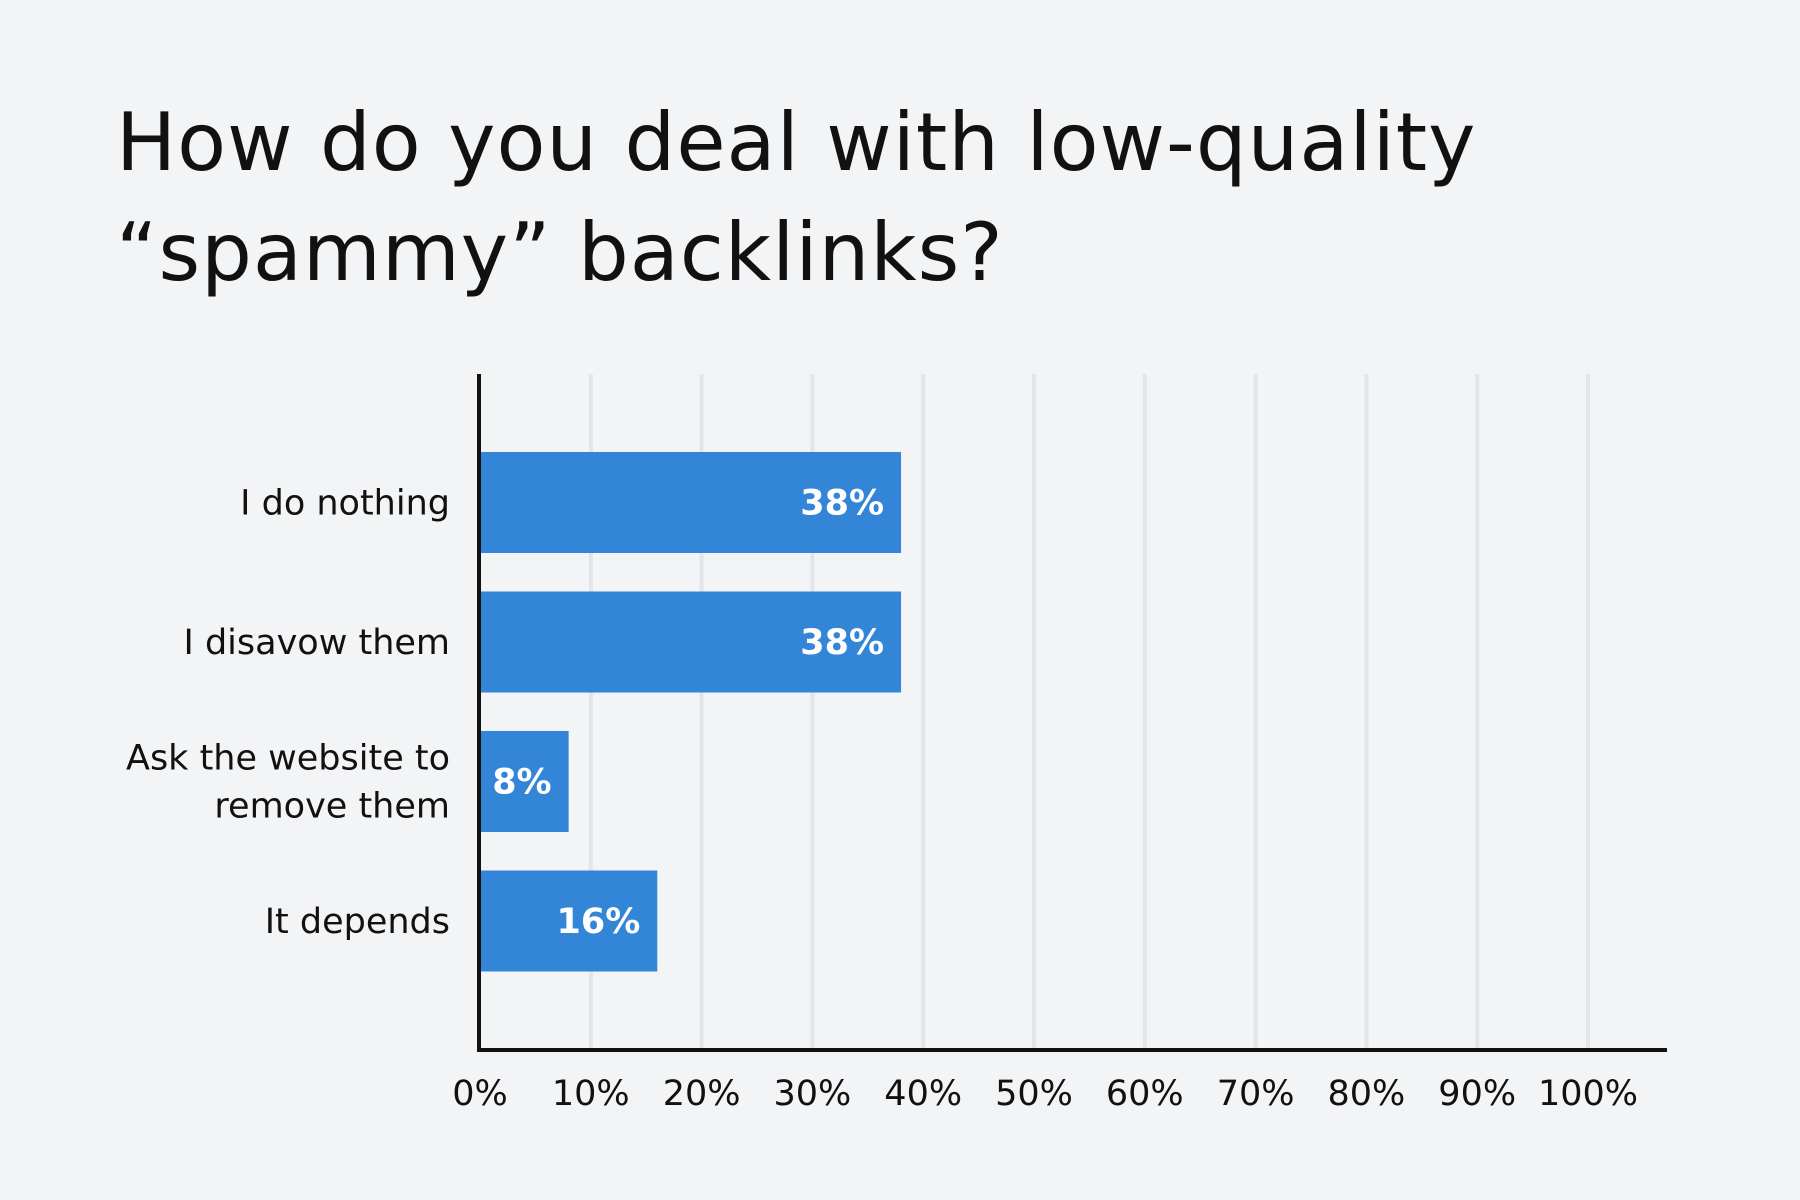 This screenshot has width=1800, height=1200. What do you see at coordinates (357, 922) in the screenshot?
I see `category-label: It depends` at bounding box center [357, 922].